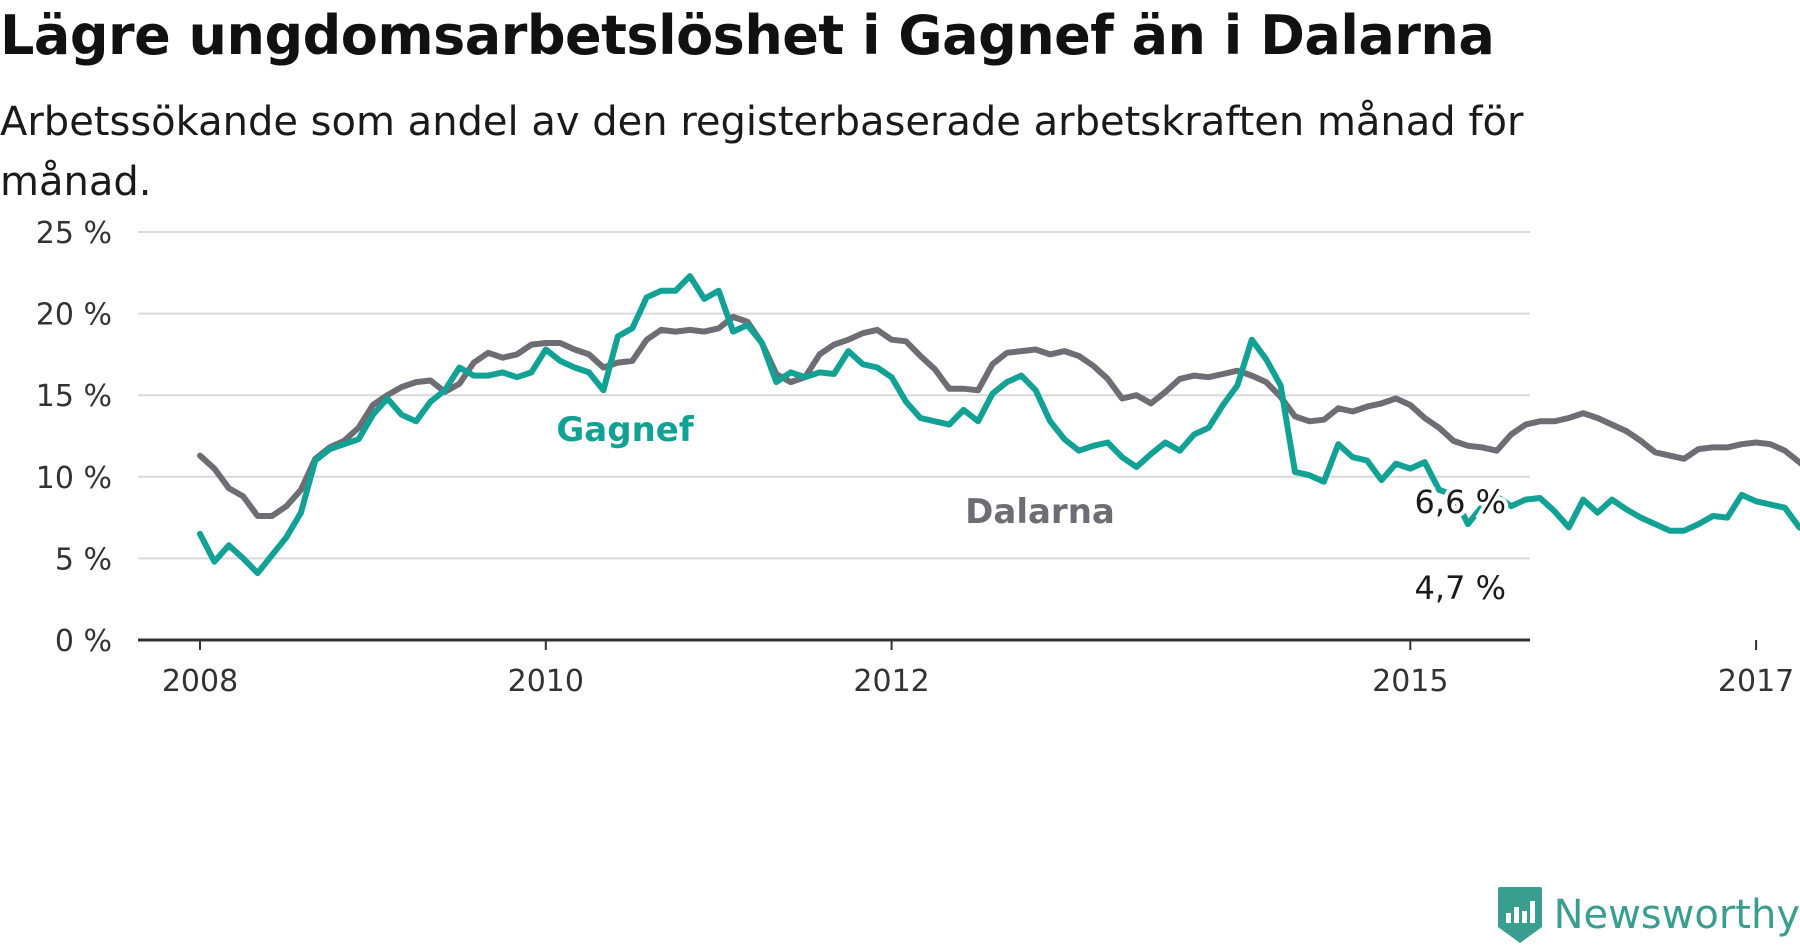 This screenshot has width=1800, height=948. What do you see at coordinates (83, 641) in the screenshot?
I see `y-tick-label: 0 %` at bounding box center [83, 641].